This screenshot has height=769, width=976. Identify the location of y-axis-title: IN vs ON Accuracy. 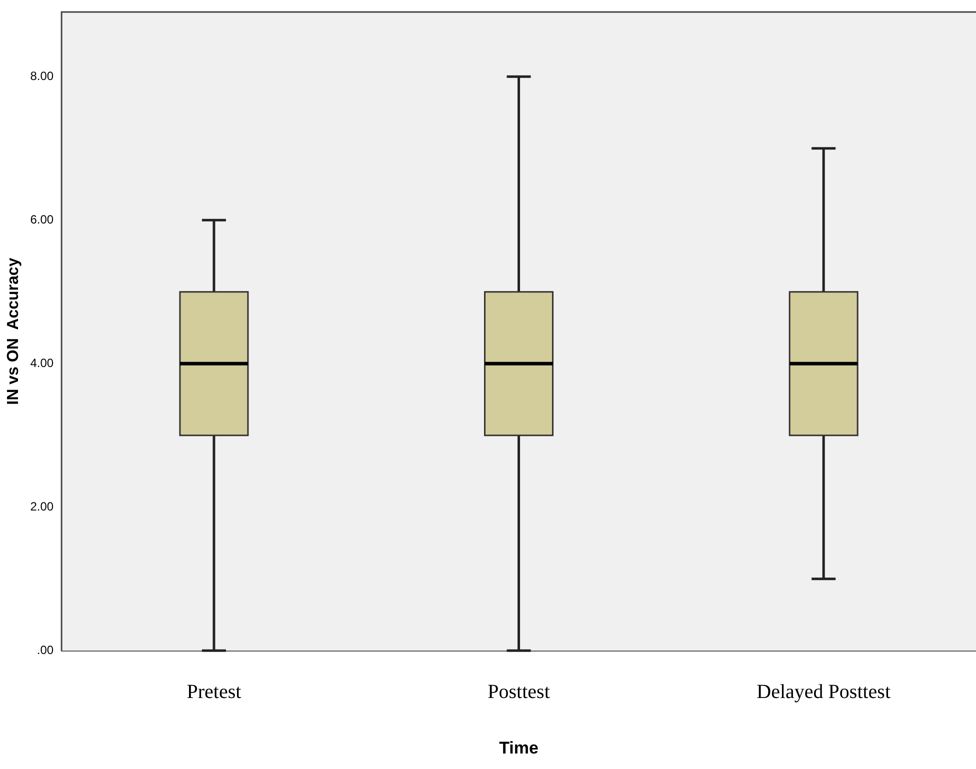
(13, 331).